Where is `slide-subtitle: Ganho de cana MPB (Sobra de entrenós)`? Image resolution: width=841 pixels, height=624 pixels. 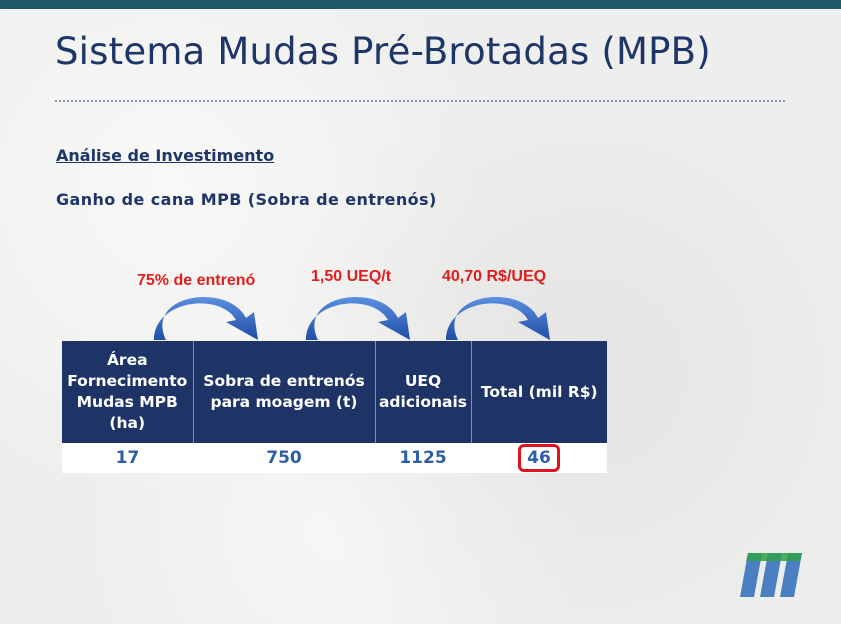
slide-subtitle: Ganho de cana MPB (Sobra de entrenós) is located at coordinates (246, 199).